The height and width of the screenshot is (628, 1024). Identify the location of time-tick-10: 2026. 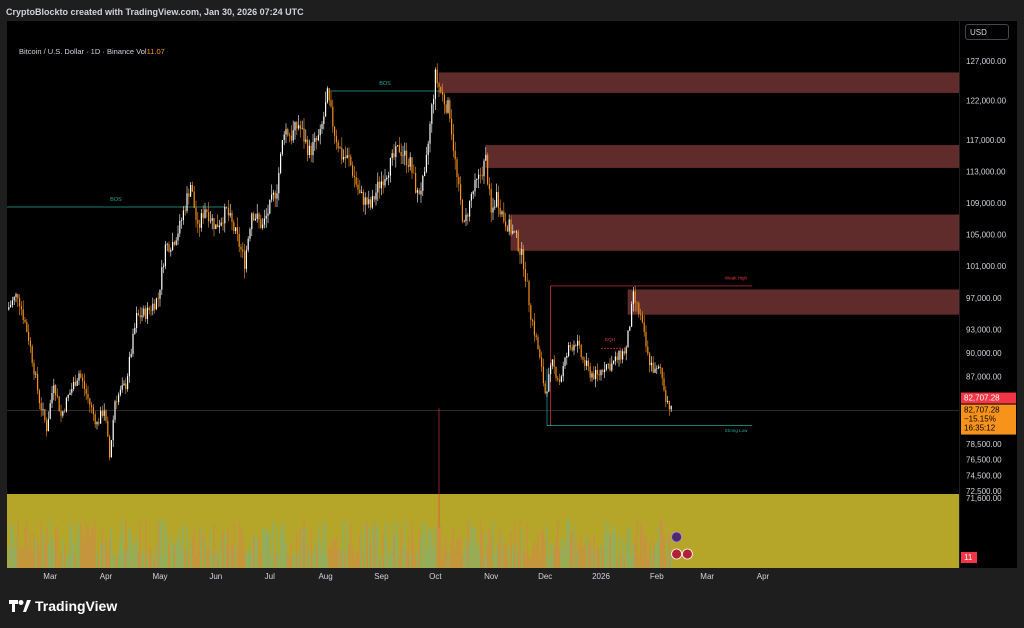
(601, 576).